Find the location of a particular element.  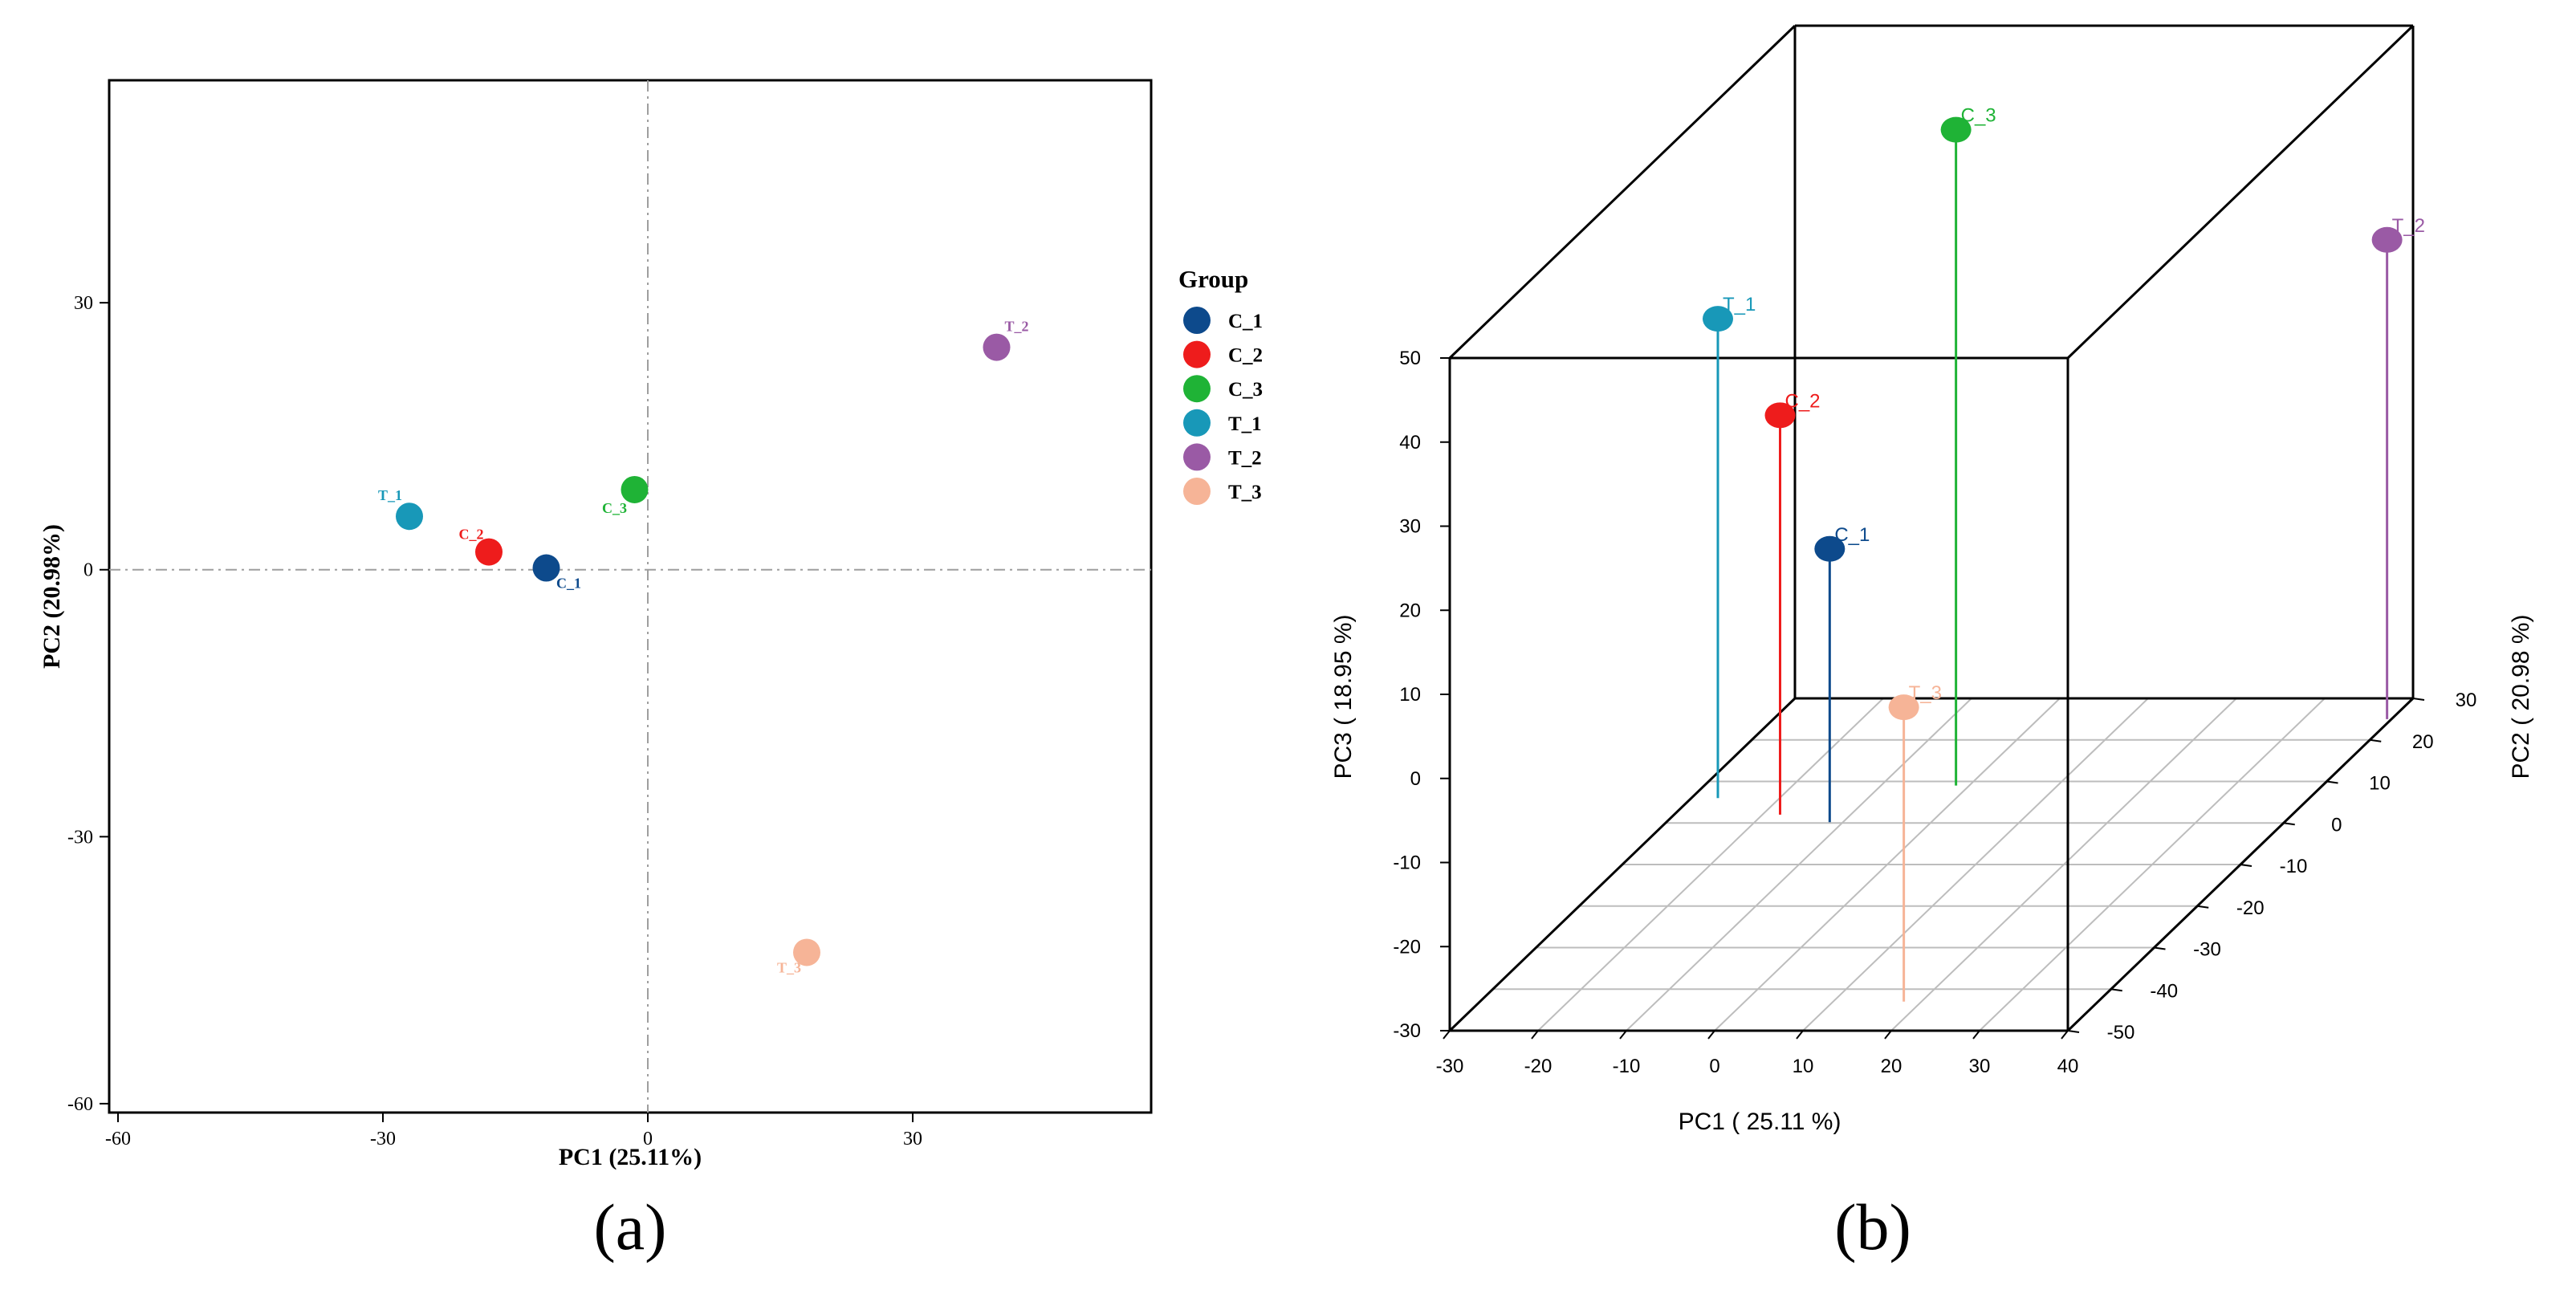

x-tick-label: -60 is located at coordinates (118, 1139).